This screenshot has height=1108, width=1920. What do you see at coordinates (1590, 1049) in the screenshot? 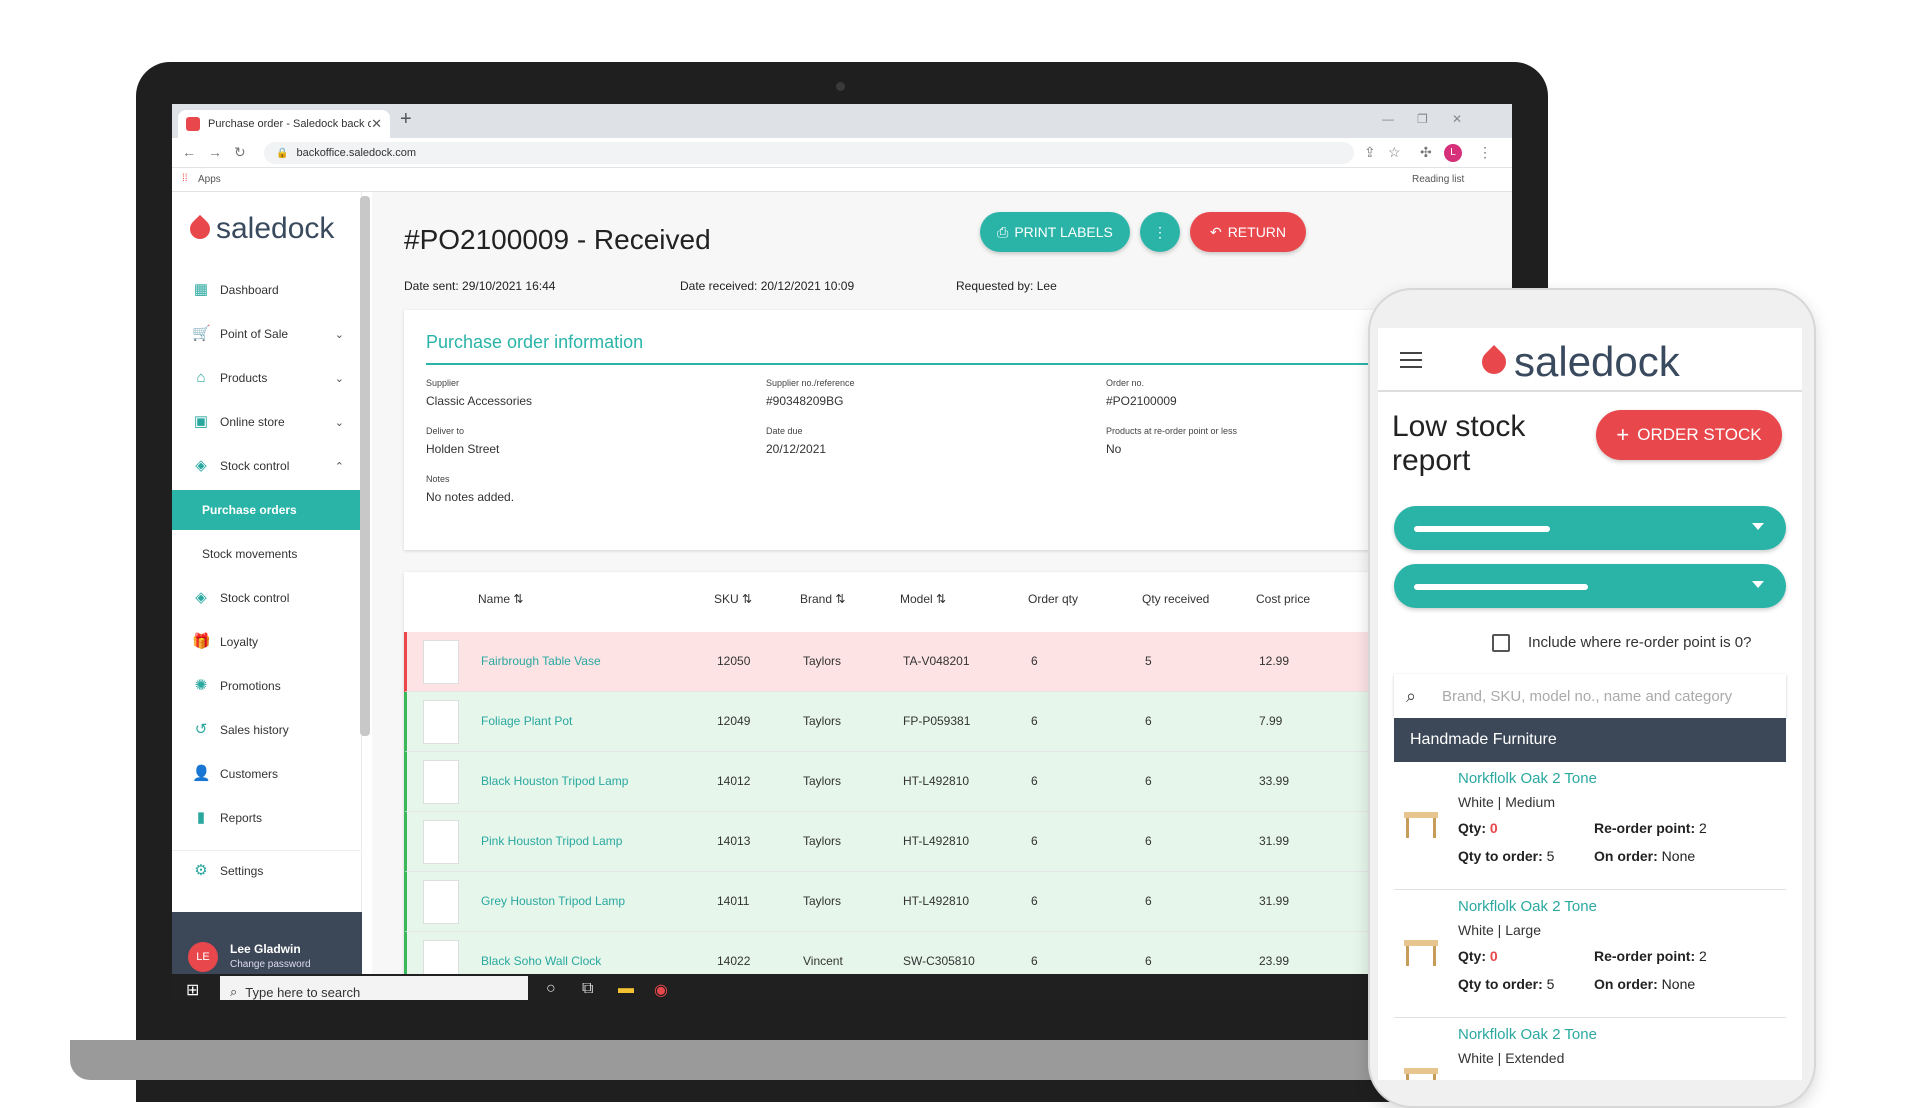
I see `low-stock-item: Norkflolk Oak 2 Tone White | Extended` at bounding box center [1590, 1049].